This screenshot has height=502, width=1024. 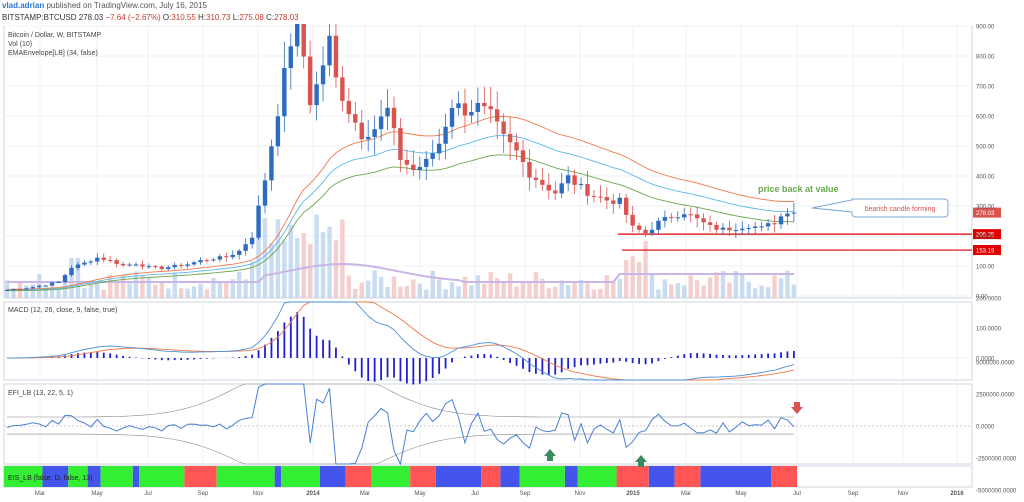 I want to click on publisher-username: vlad.adrian, so click(x=23, y=5).